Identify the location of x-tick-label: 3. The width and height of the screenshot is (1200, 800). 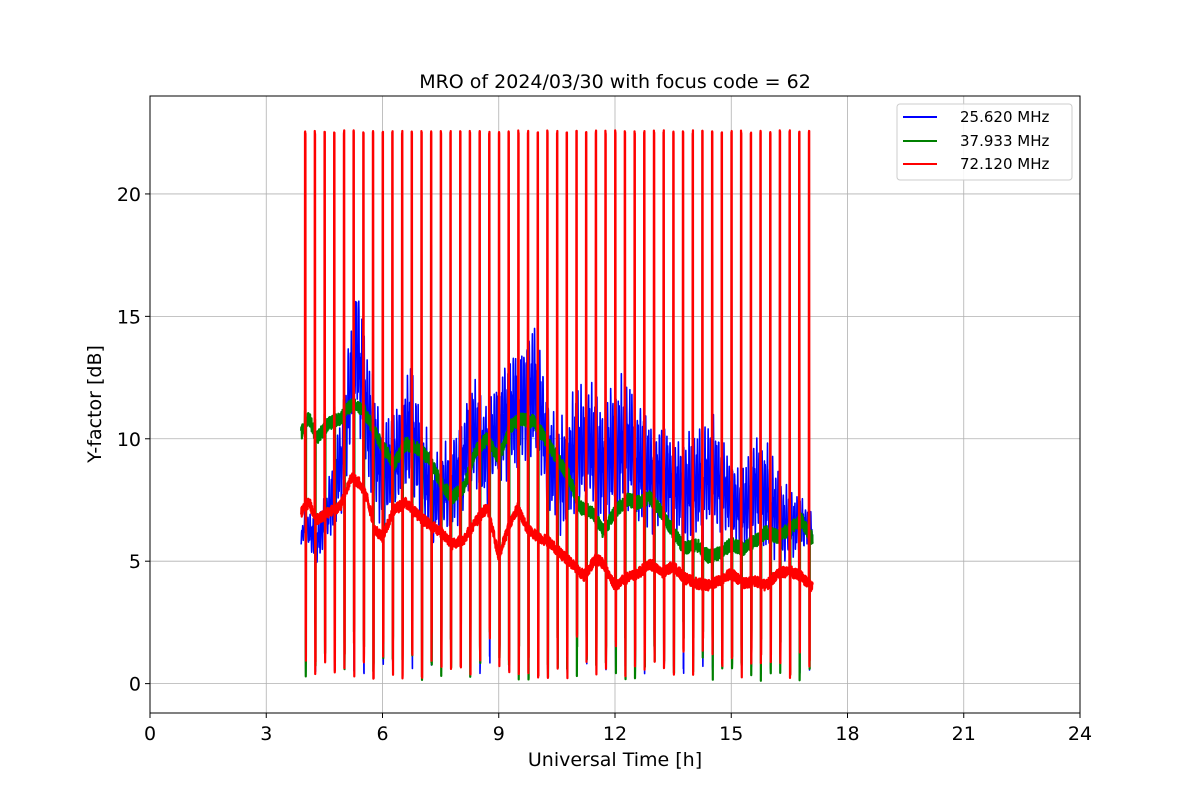
(266, 734).